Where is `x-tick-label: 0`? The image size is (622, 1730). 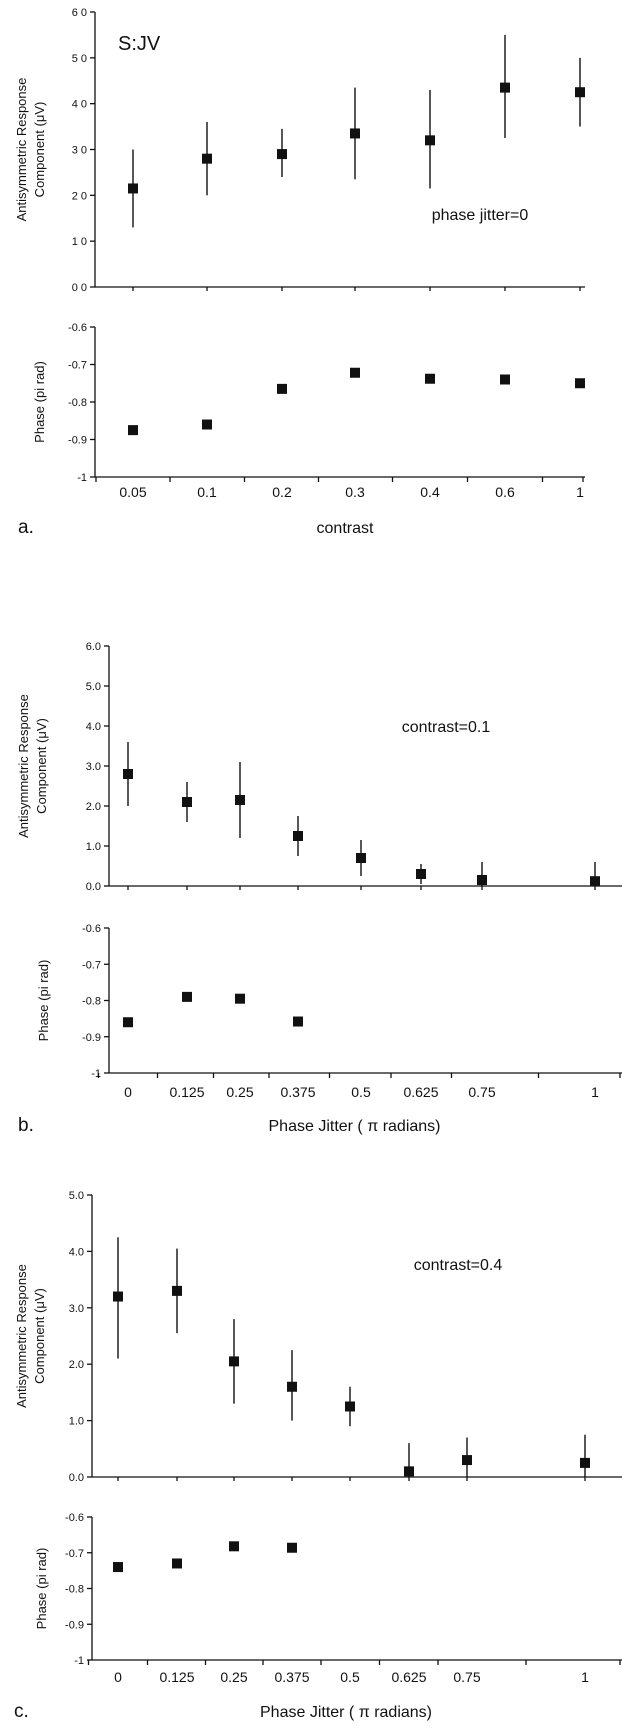
x-tick-label: 0 is located at coordinates (118, 1677).